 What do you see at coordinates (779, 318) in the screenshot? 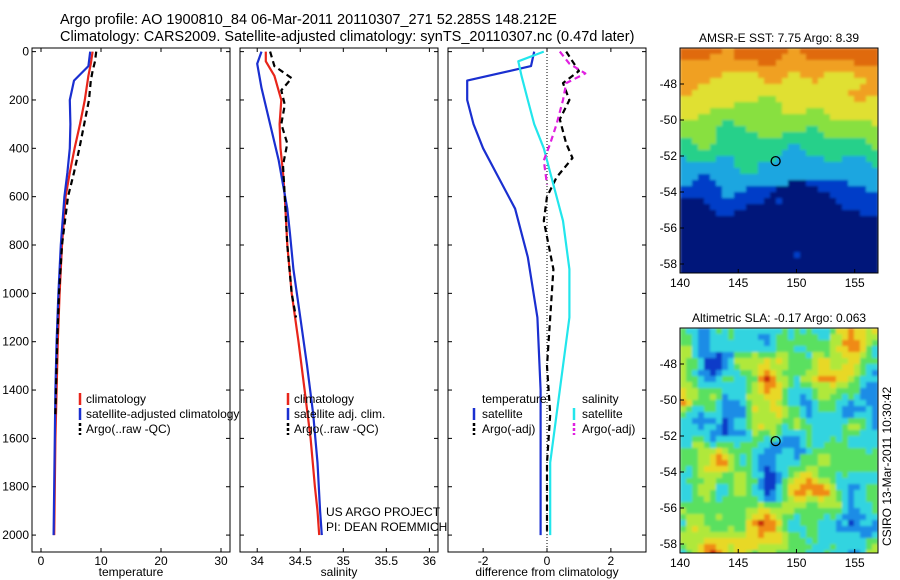
I see `map-title: Altimetric SLA: -0.17 Argo: 0.063` at bounding box center [779, 318].